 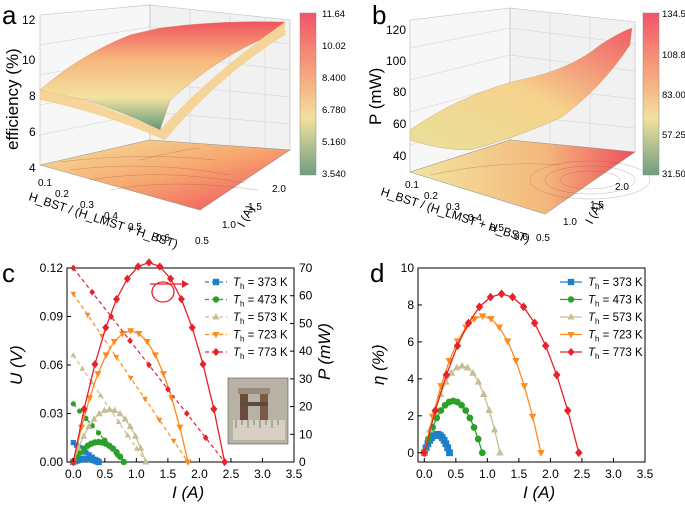 What do you see at coordinates (408, 268) in the screenshot?
I see `y-tick-label: 10` at bounding box center [408, 268].